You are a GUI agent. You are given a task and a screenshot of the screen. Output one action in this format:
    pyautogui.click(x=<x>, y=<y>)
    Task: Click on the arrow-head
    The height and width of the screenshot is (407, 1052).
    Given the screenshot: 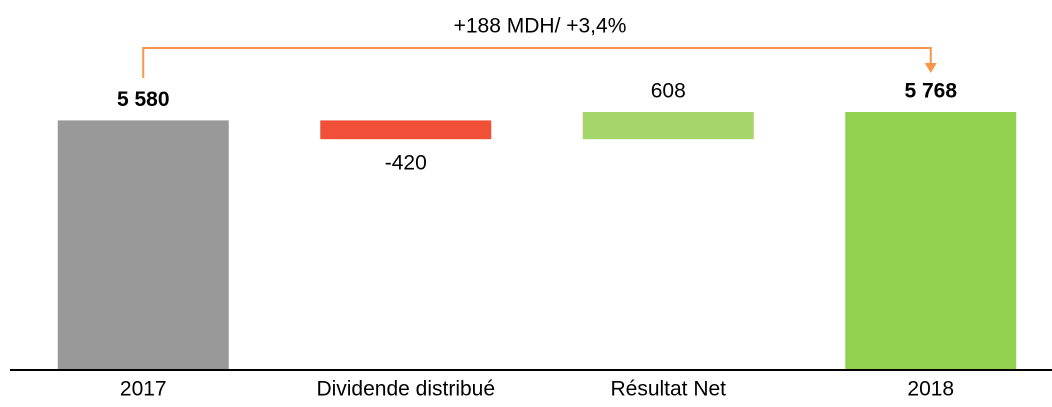 What is the action you would take?
    pyautogui.click(x=930, y=68)
    